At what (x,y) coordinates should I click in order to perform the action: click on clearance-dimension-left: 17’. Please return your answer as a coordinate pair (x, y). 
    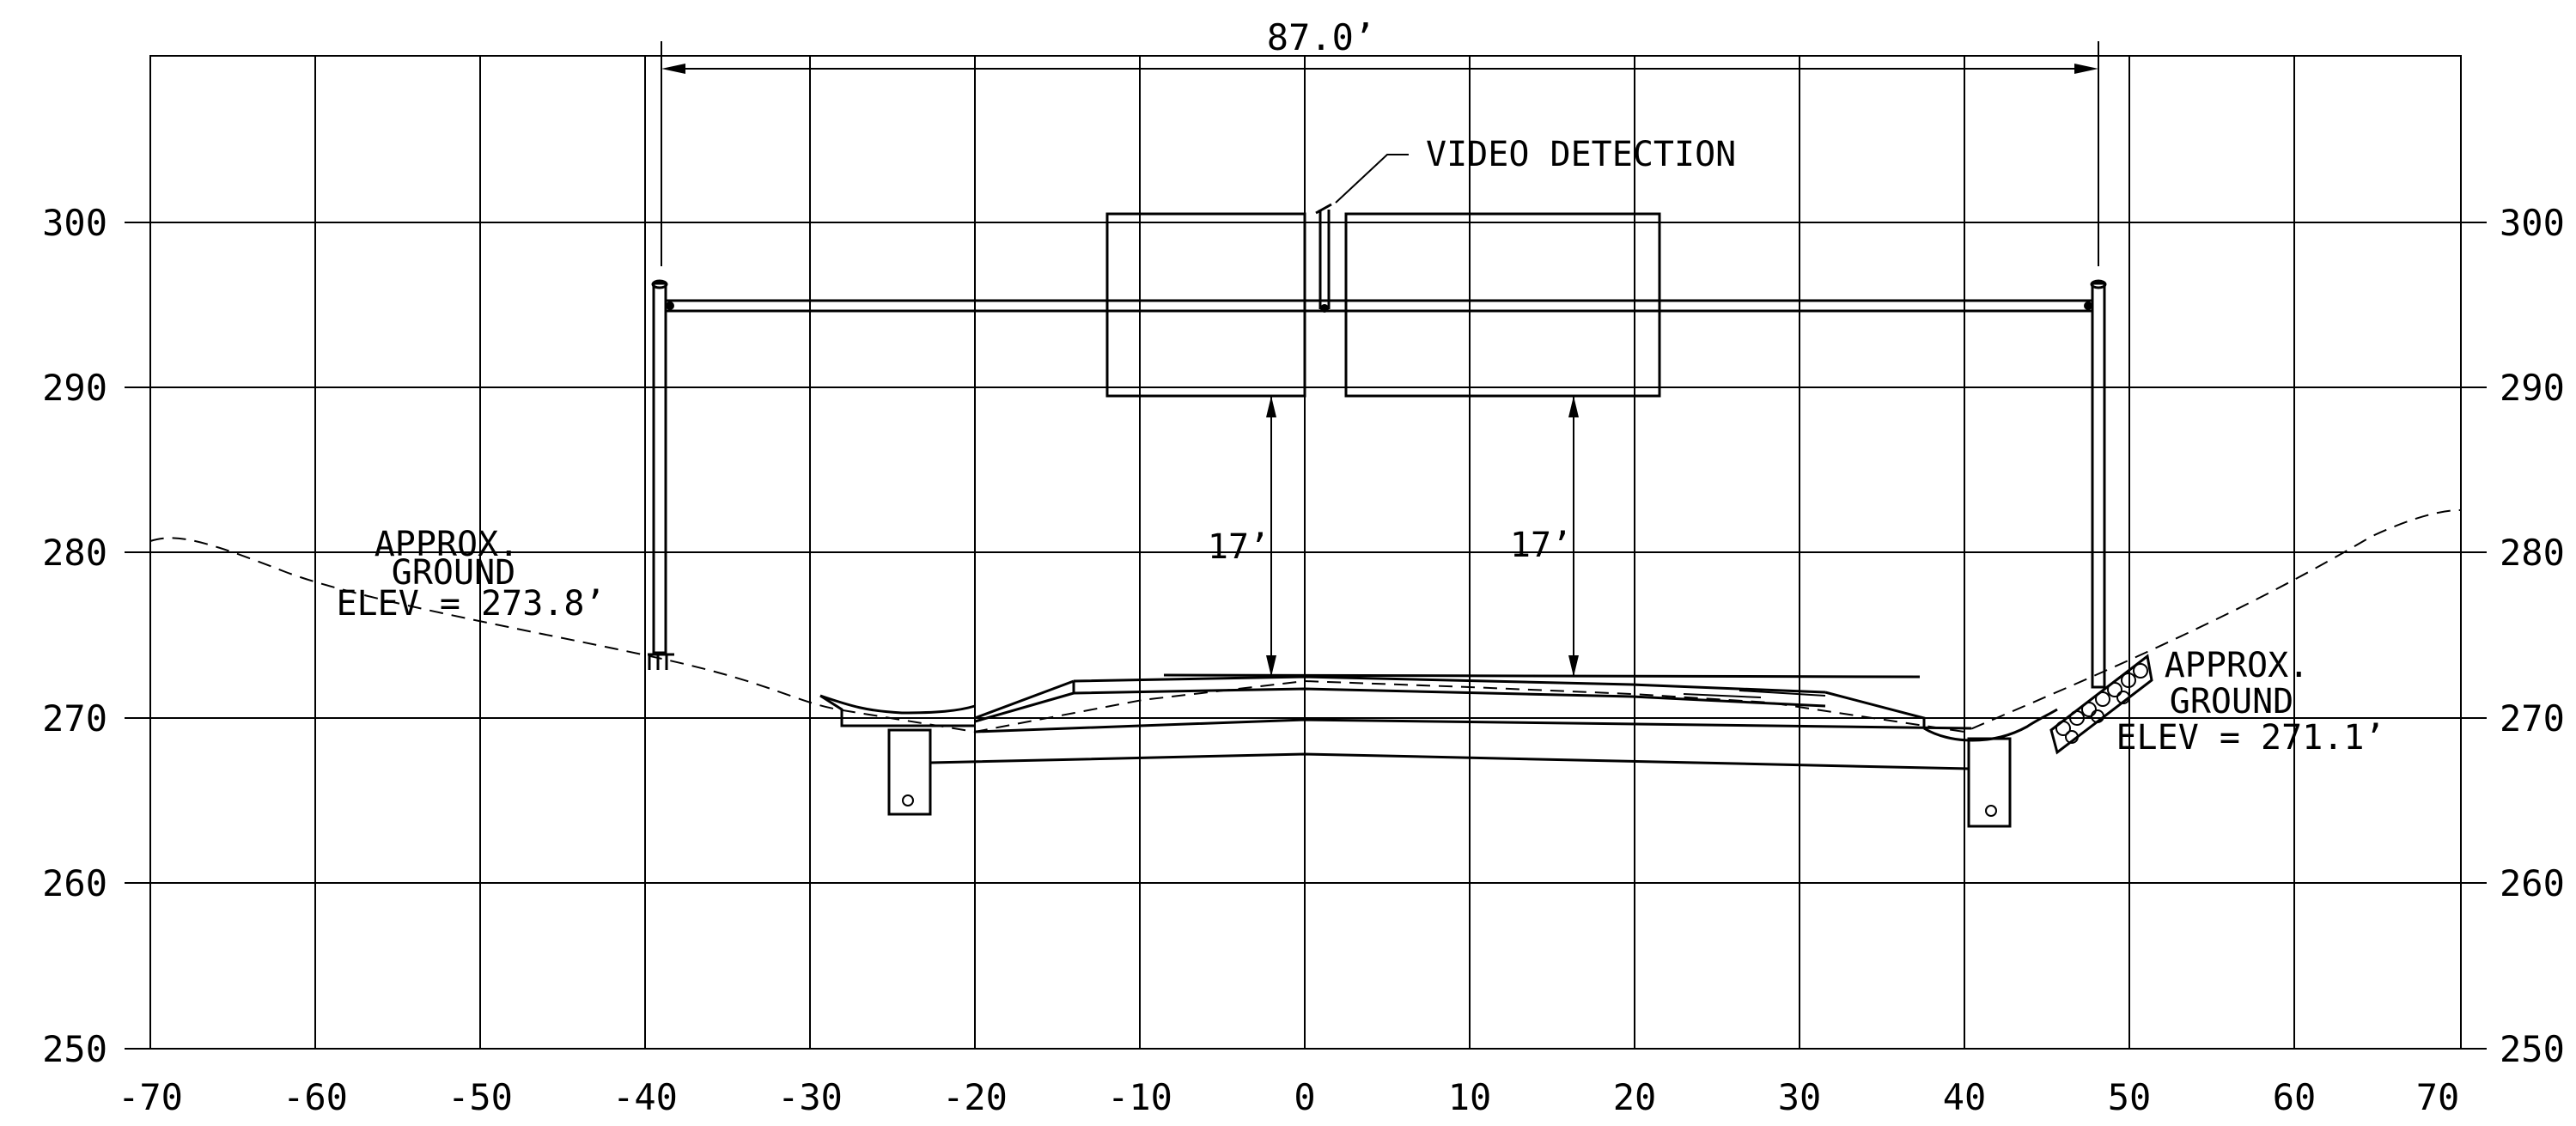
    Looking at the image, I should click on (1242, 536).